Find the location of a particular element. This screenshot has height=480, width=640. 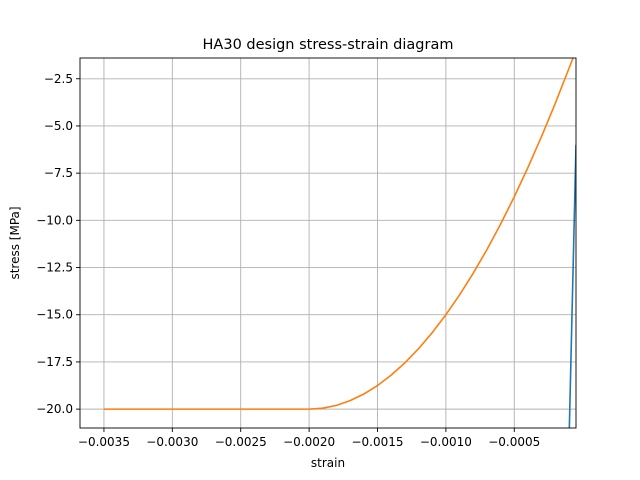

y-tick-label: −15.0 is located at coordinates (54, 315).